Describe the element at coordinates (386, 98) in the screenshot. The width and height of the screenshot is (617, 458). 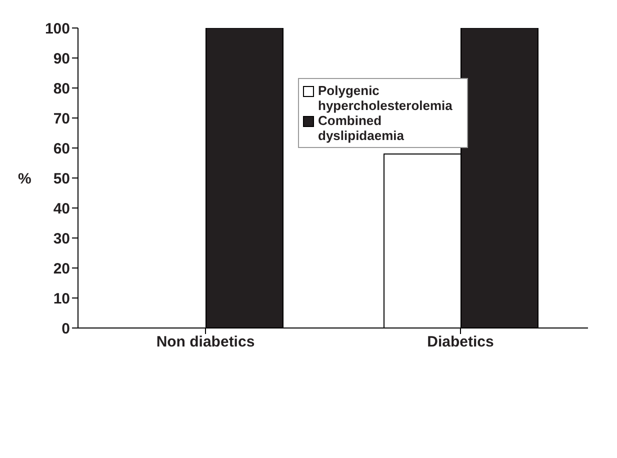
I see `legend-label: Polygenic hypercholesterolemia` at that location.